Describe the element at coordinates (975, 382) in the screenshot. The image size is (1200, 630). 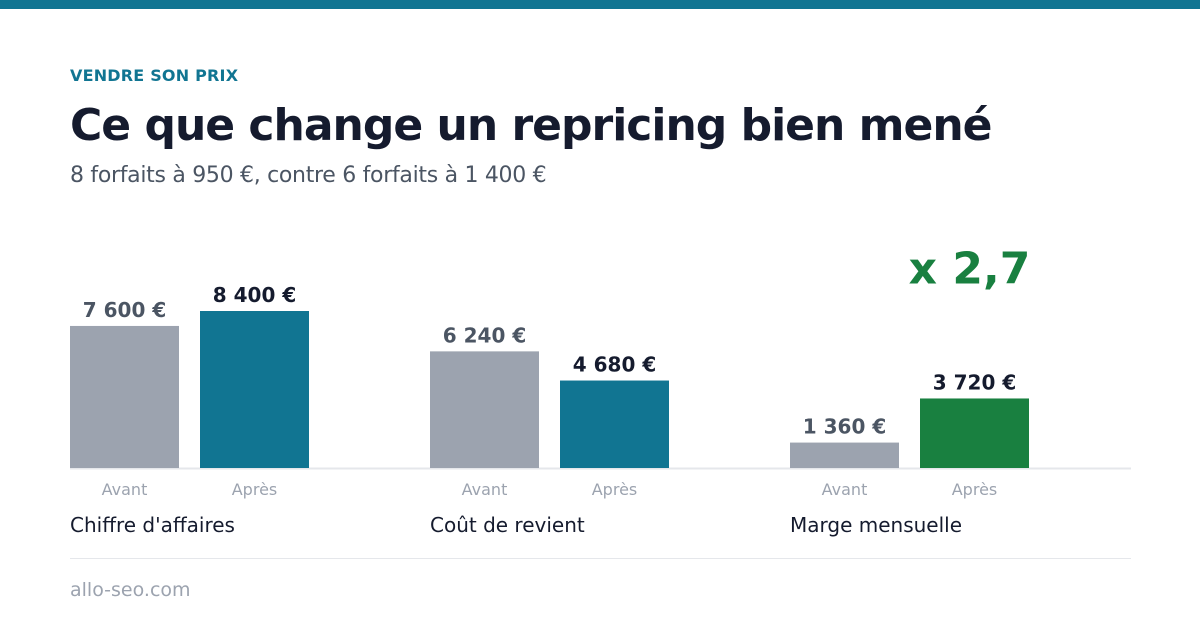
I see `bar-value-label: 3 720 €` at that location.